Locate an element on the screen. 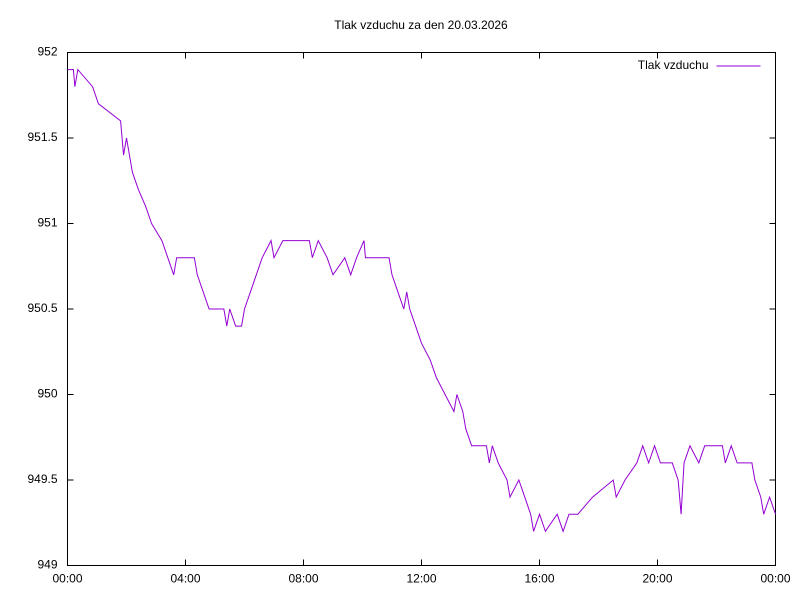 This screenshot has height=600, width=800. x-tick-label: 12:00 is located at coordinates (421, 579).